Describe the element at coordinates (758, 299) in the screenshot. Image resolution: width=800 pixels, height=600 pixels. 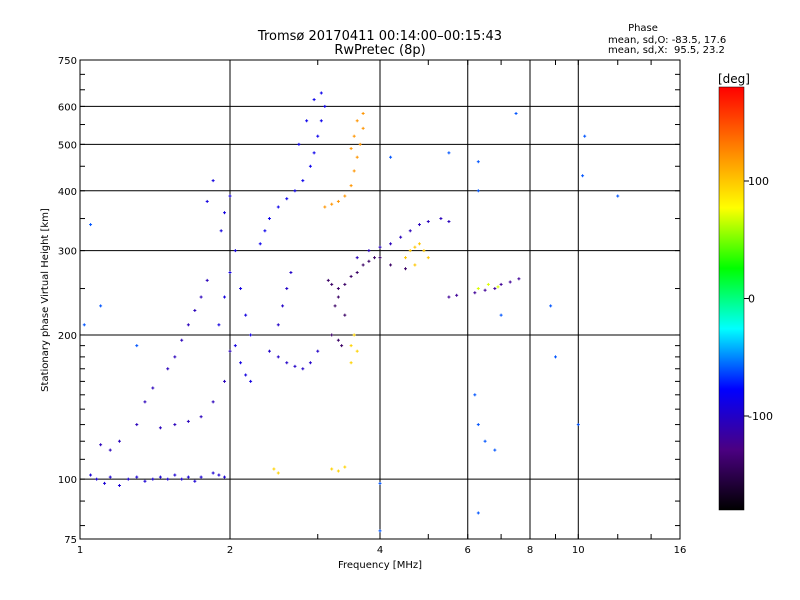
I see `colorbar-ticks: 100 0 -100` at that location.